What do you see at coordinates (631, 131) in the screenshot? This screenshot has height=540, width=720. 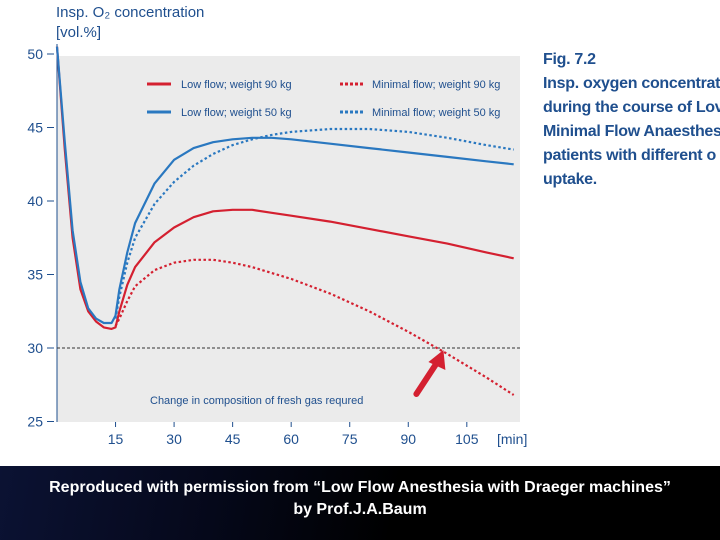 I see `caption-line: Minimal Flow Anaesthes` at bounding box center [631, 131].